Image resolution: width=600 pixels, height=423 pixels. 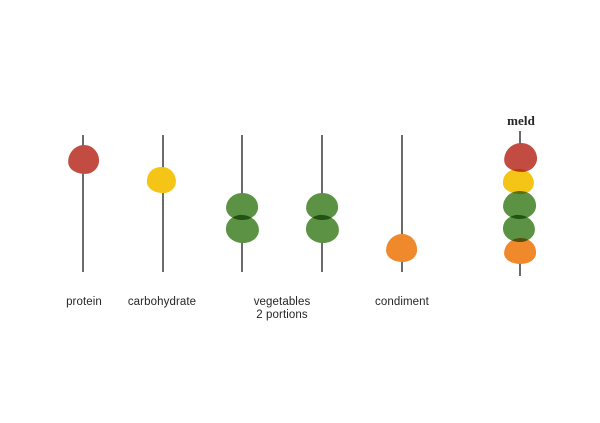 I want to click on carbohydrate-label: carbohydrate, so click(x=162, y=302).